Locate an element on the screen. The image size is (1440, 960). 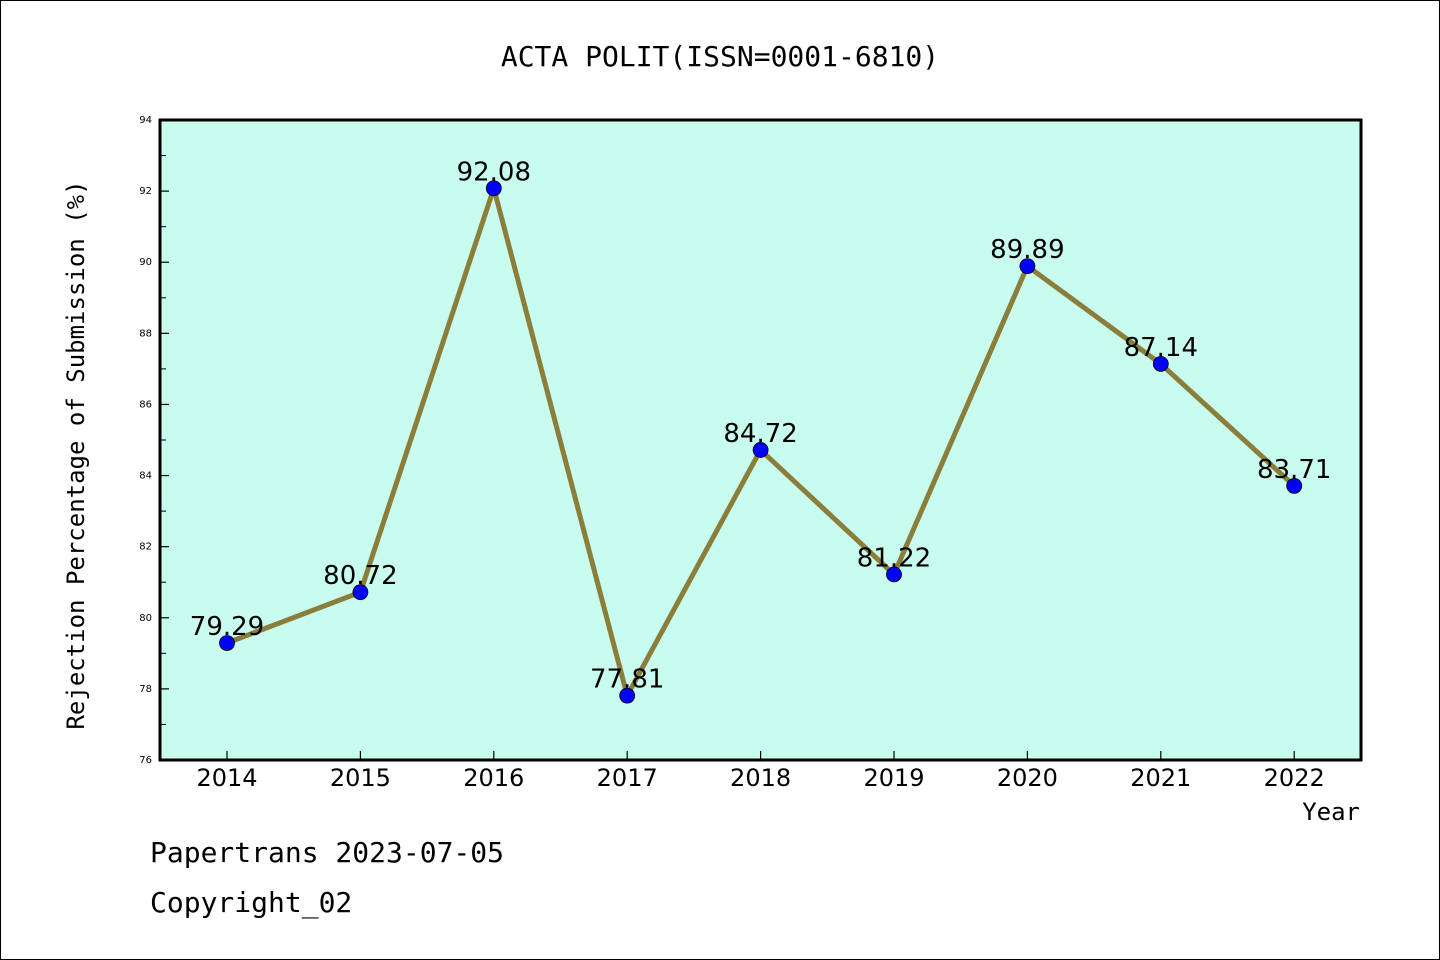
data-label: 92.08 is located at coordinates (494, 172).